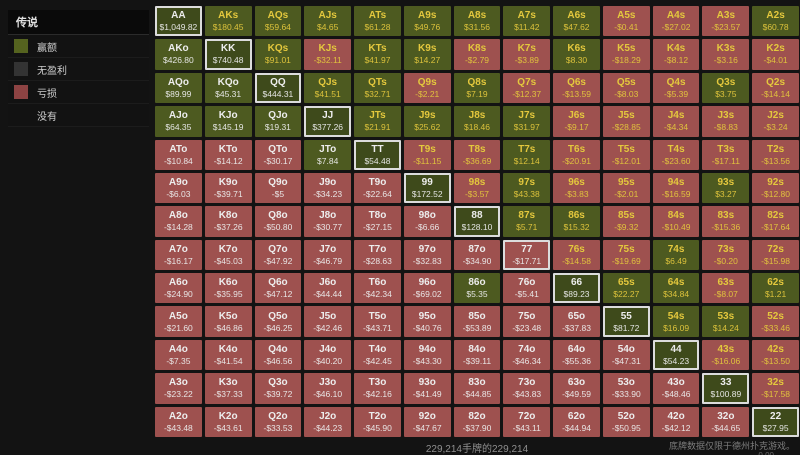 This screenshot has height=455, width=800. I want to click on cell-33: 33 $100.89, so click(726, 388).